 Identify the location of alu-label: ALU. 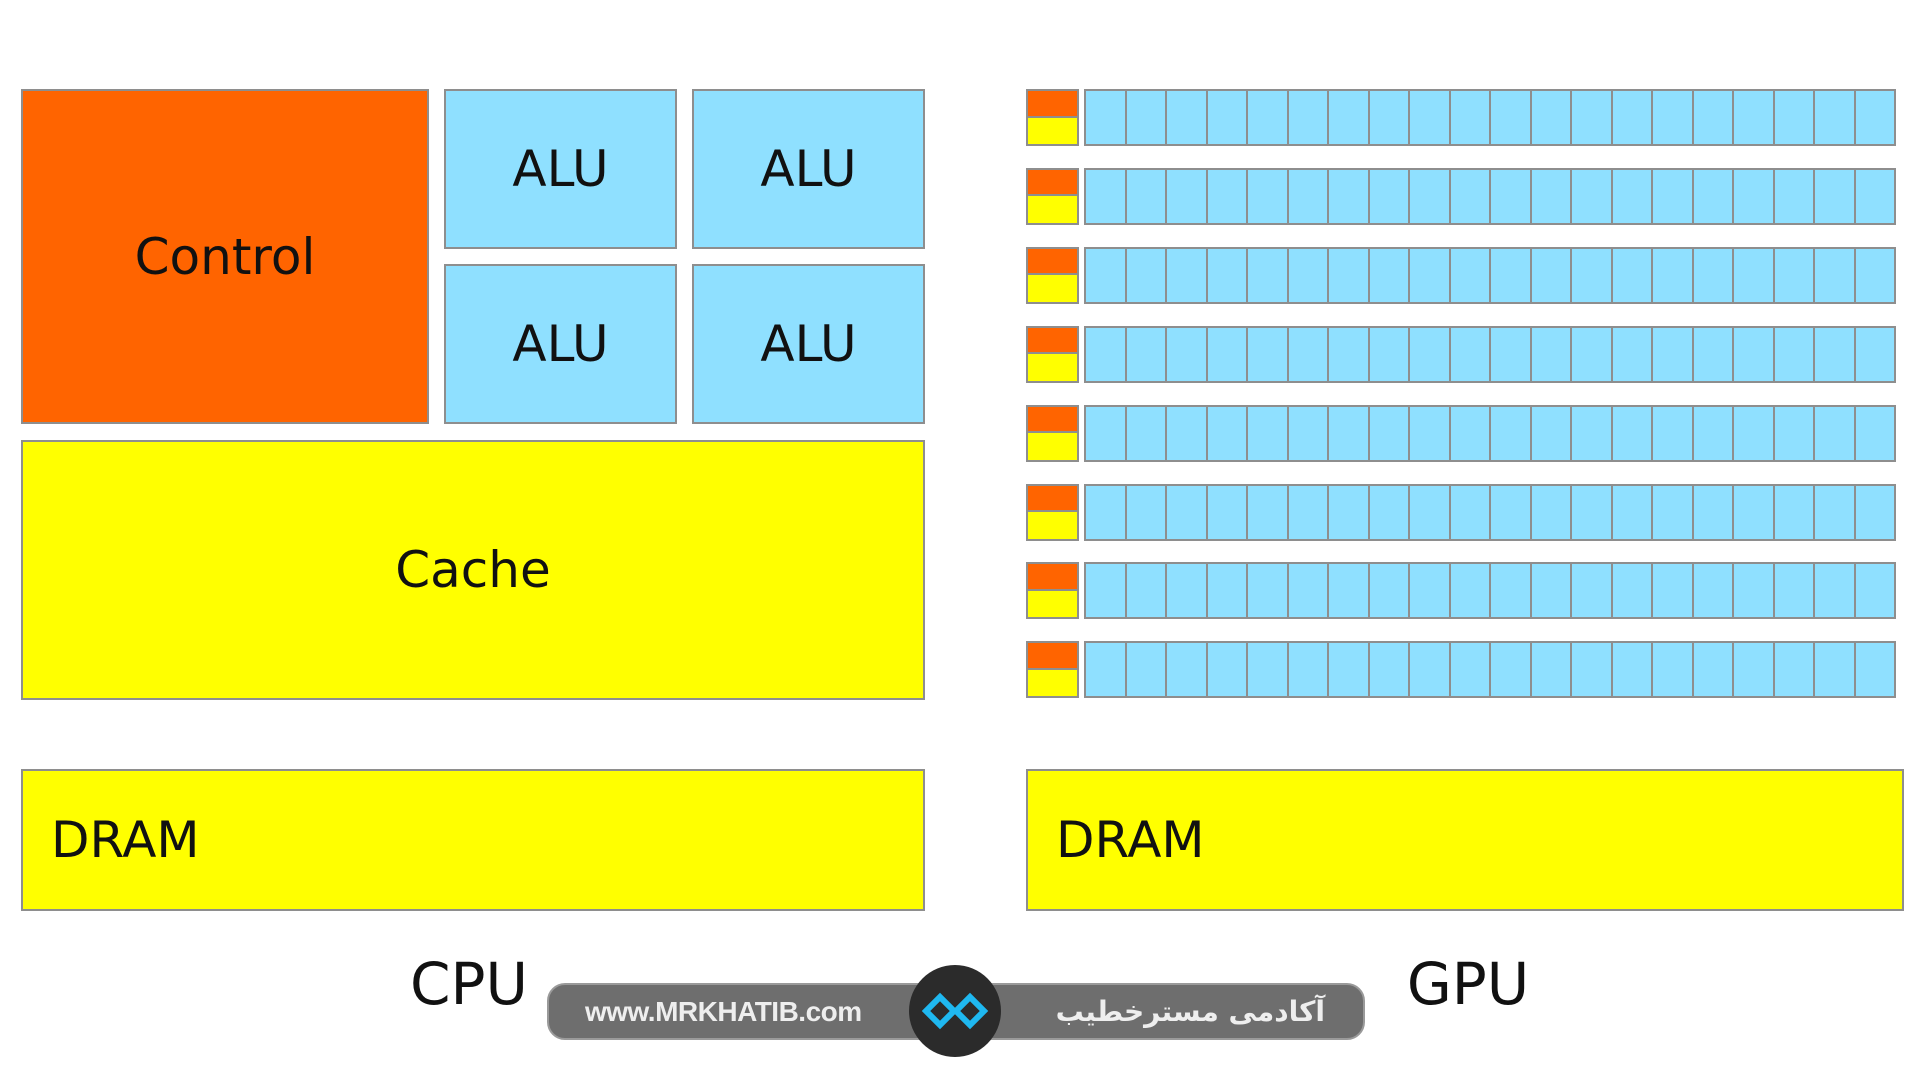
(560, 169).